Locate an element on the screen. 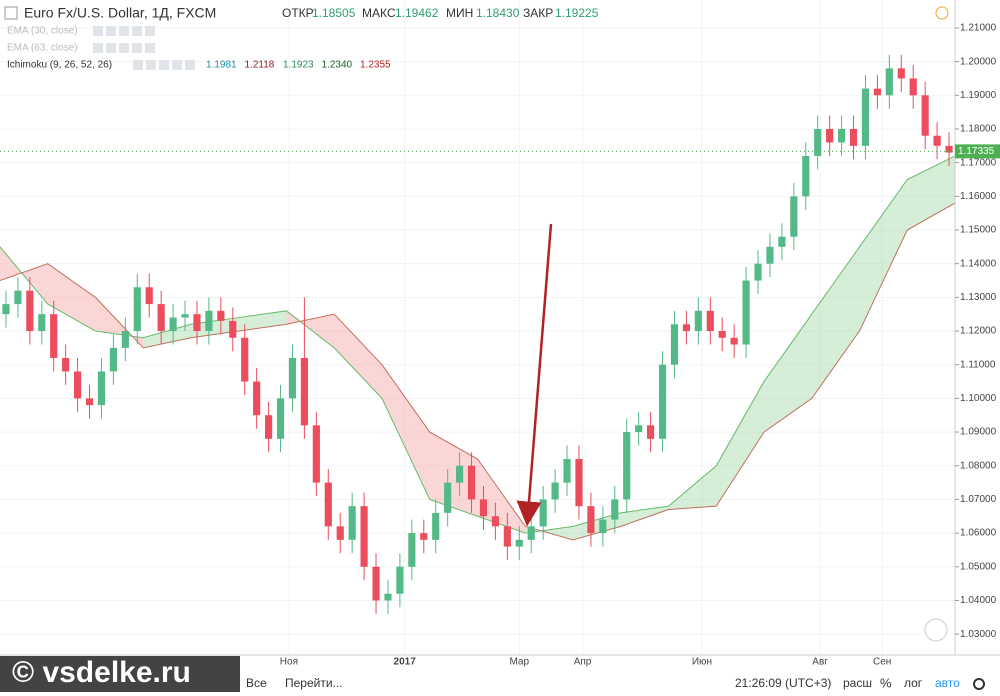 The height and width of the screenshot is (696, 1000). last-price-label: 1.17335 is located at coordinates (976, 151).